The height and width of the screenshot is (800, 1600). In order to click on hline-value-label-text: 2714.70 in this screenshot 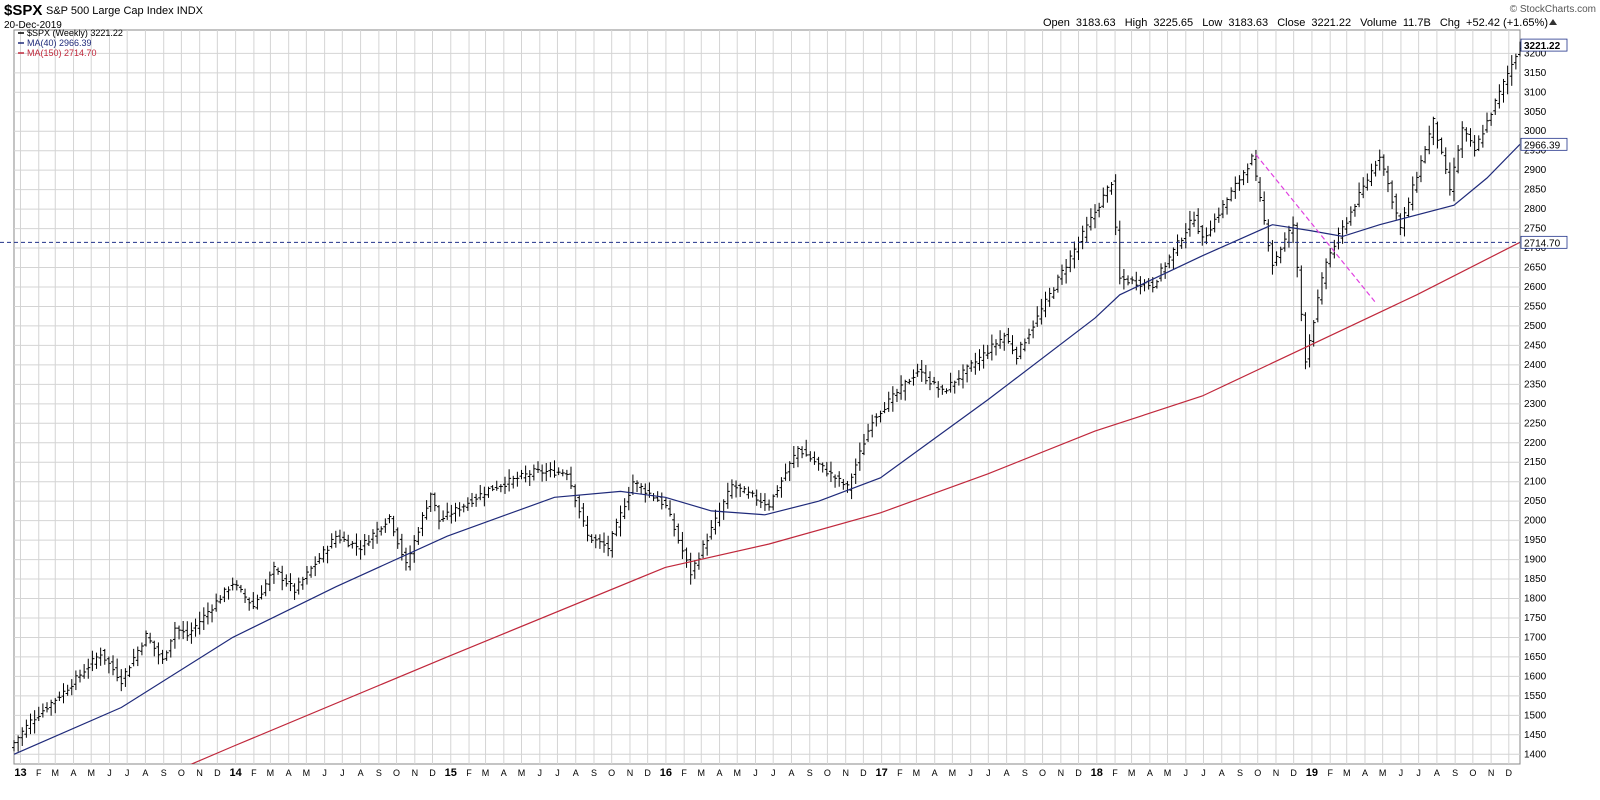, I will do `click(1542, 243)`.